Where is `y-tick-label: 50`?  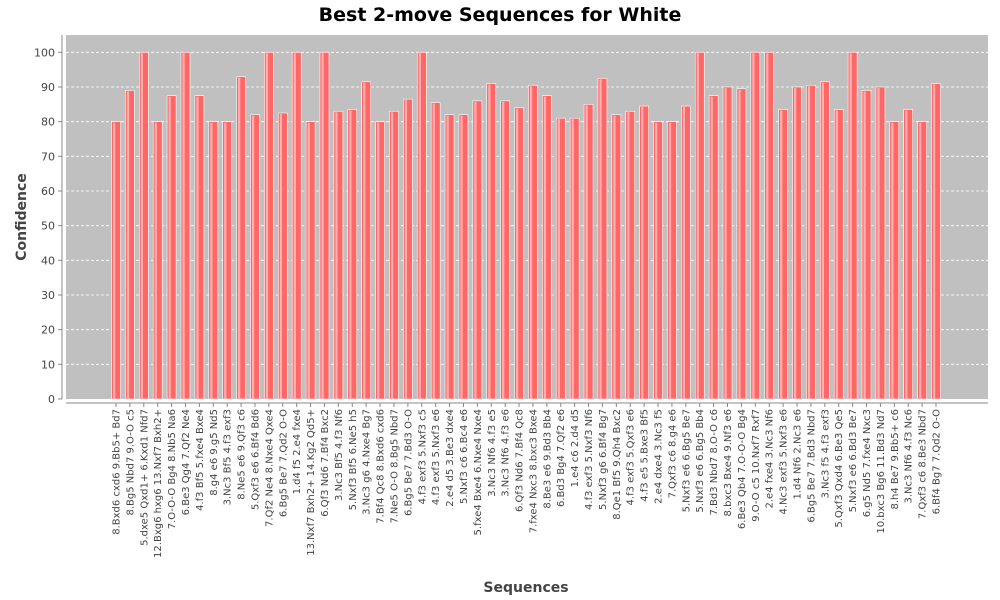
y-tick-label: 50 is located at coordinates (48, 226).